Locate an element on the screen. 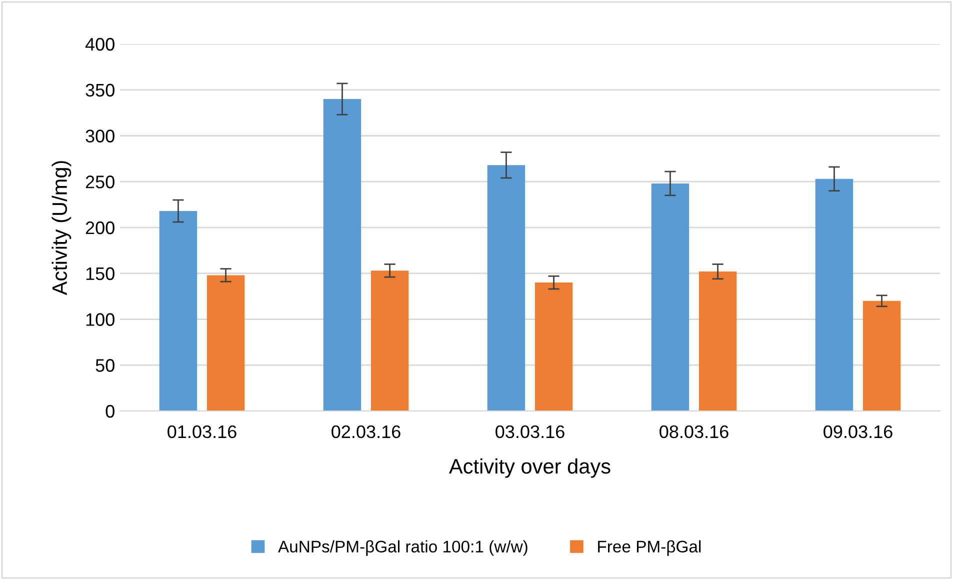 The width and height of the screenshot is (953, 580). x-tick-label: 09.03.16 is located at coordinates (858, 431).